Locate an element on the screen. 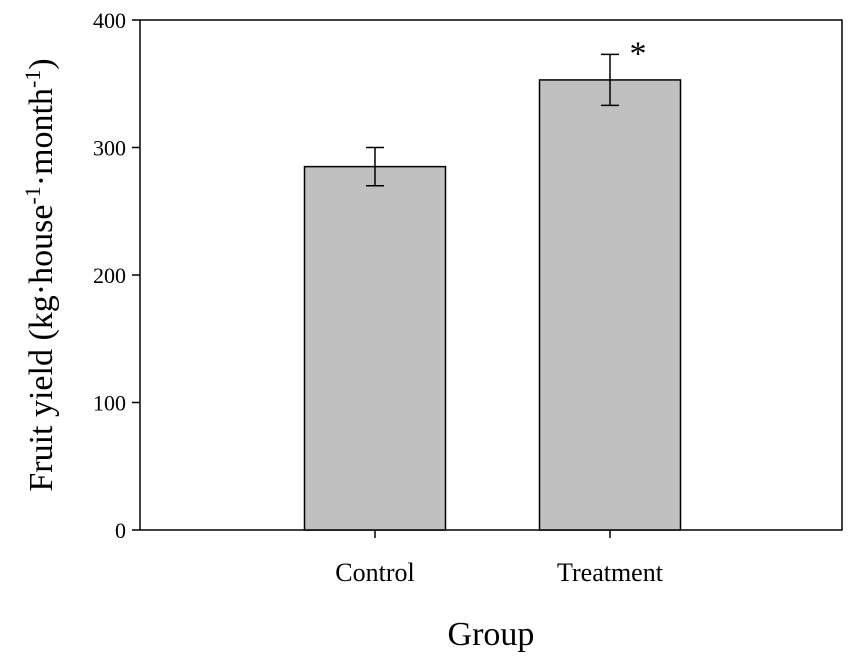  y-axis-title: Fruit yield (kg·house-1·month-1) is located at coordinates (40, 274).